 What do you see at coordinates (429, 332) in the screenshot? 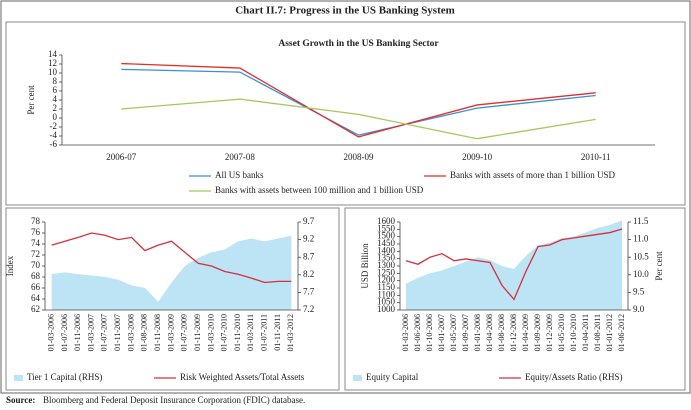
I see `x-tick-label: 01-10-2006` at bounding box center [429, 332].